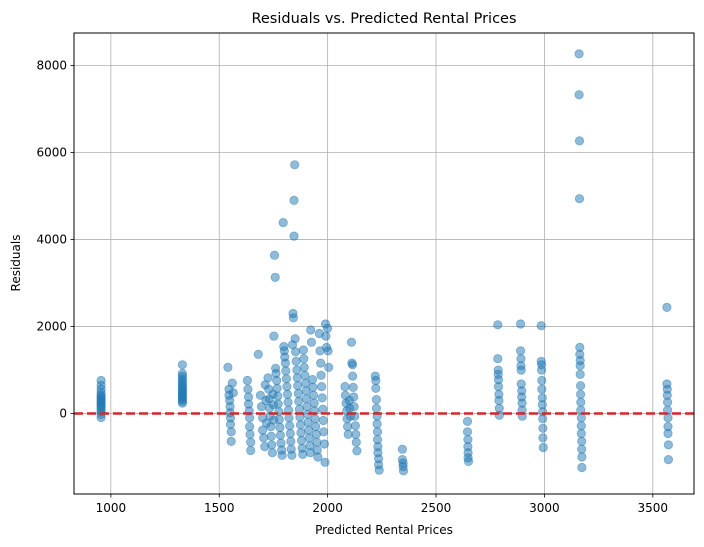 Image resolution: width=704 pixels, height=547 pixels. Describe the element at coordinates (327, 508) in the screenshot. I see `x-tick-label: 2000` at that location.